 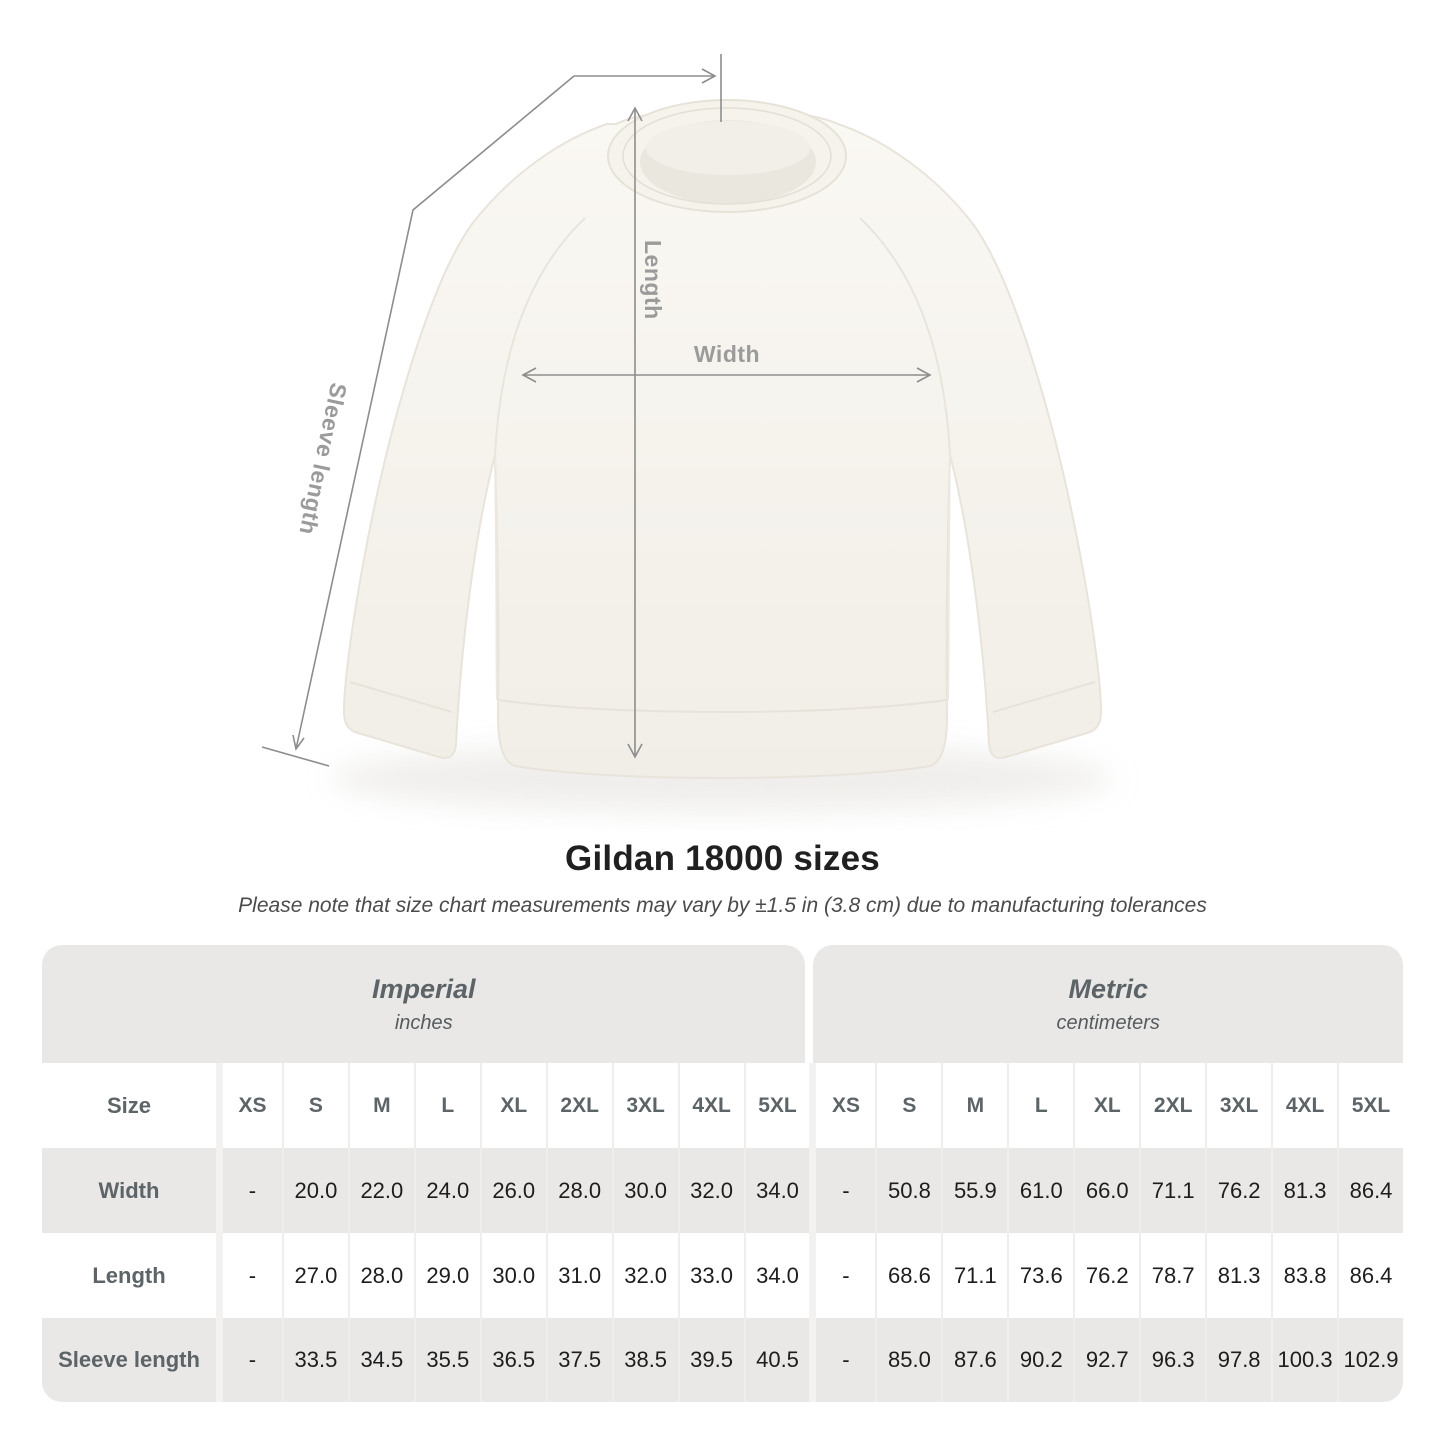 I want to click on imperial-header: Imperial inches, so click(x=424, y=1004).